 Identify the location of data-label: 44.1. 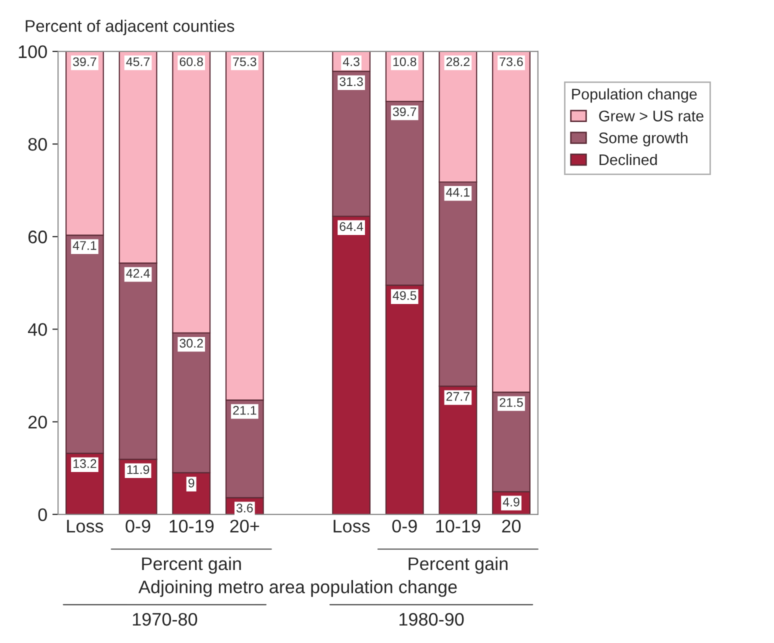
(458, 192).